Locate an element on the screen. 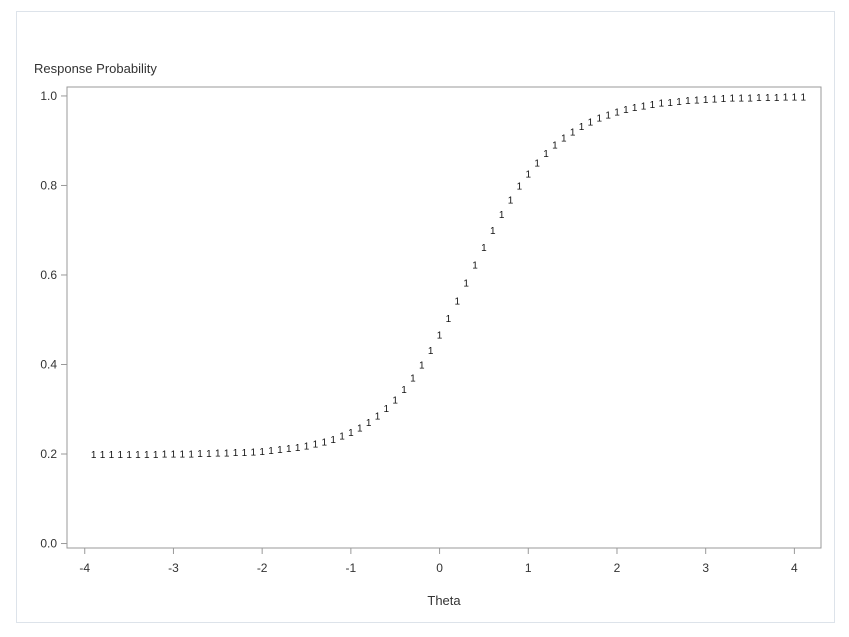 Image resolution: width=849 pixels, height=637 pixels. y-tick-label: 0.2 is located at coordinates (48, 454).